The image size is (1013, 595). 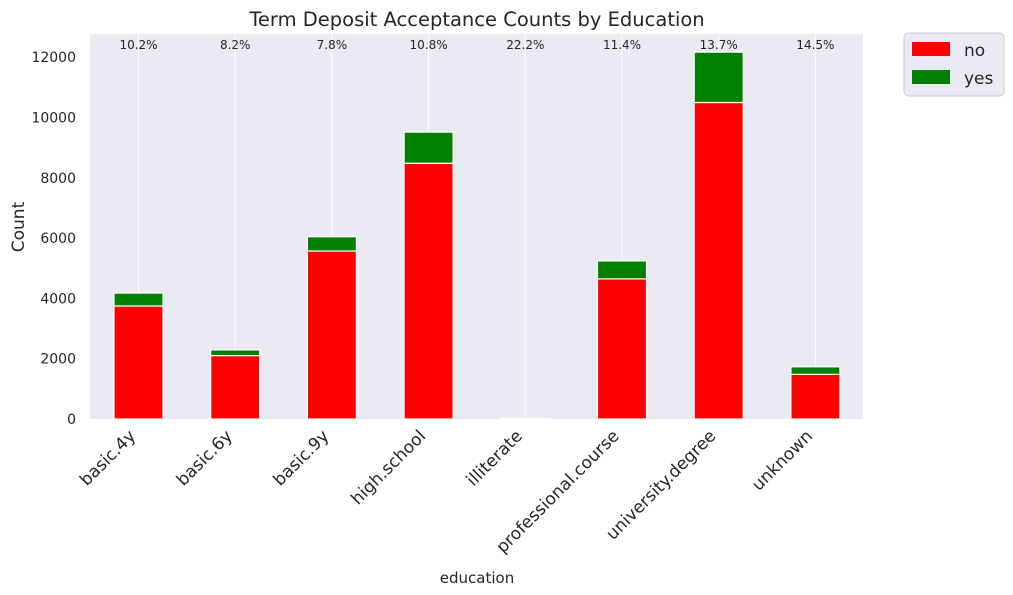 What do you see at coordinates (476, 45) in the screenshot?
I see `bar-annotations: 10.2% 8.2% 7.8% 10.8% 22.2% 11.4% 13.7% 14.5%` at bounding box center [476, 45].